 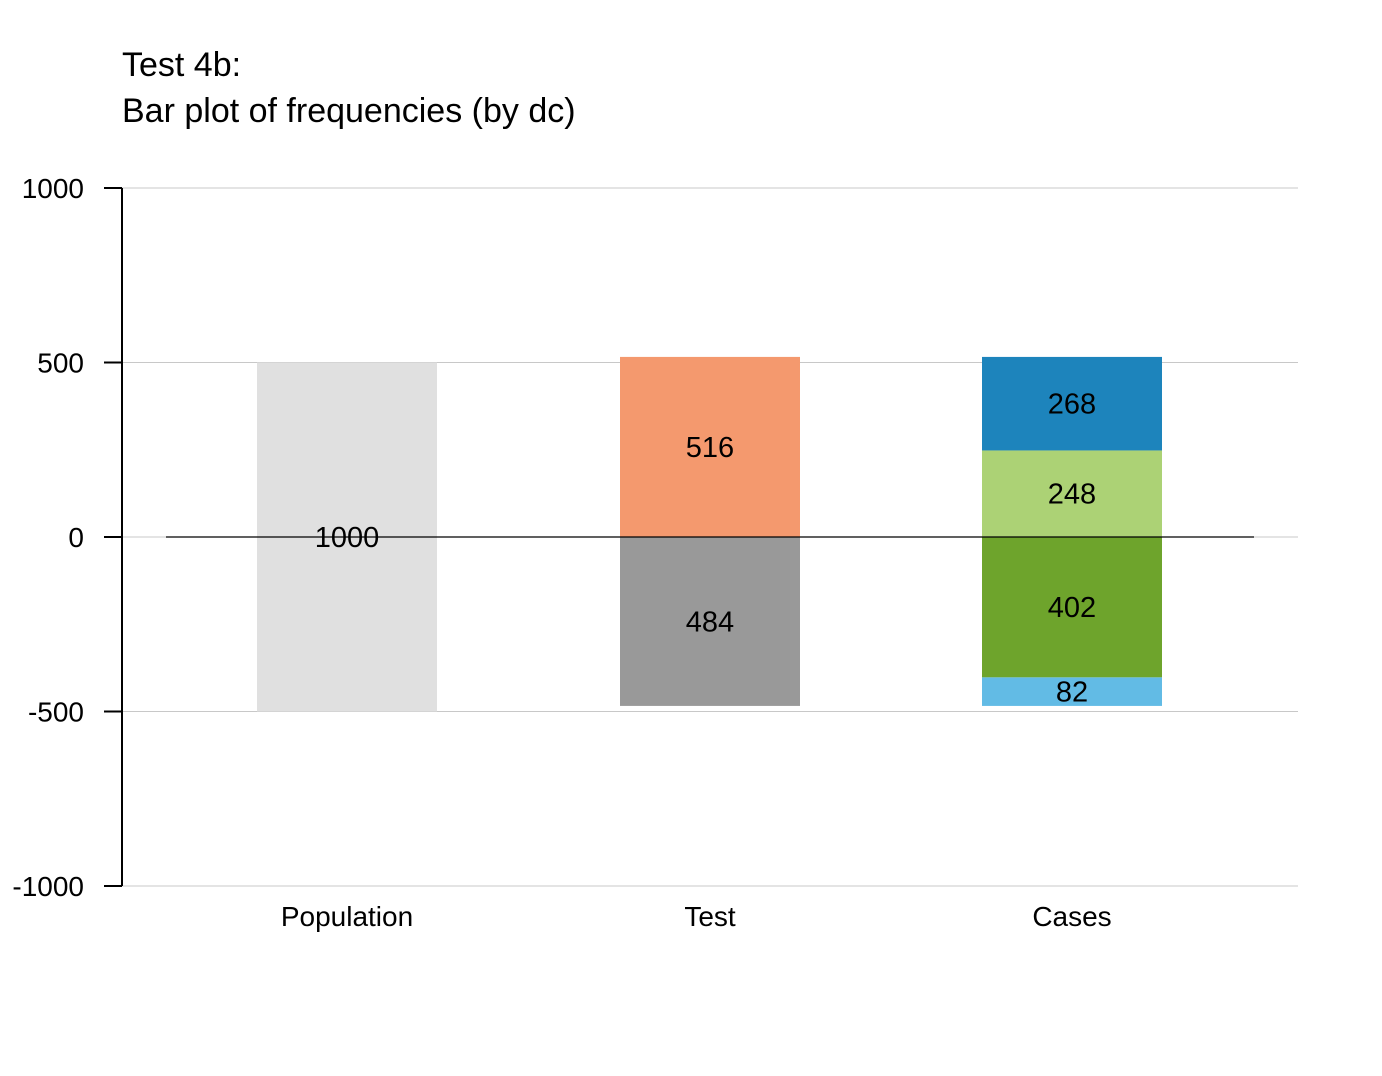 I want to click on bar-value-label: 248, so click(x=1072, y=495).